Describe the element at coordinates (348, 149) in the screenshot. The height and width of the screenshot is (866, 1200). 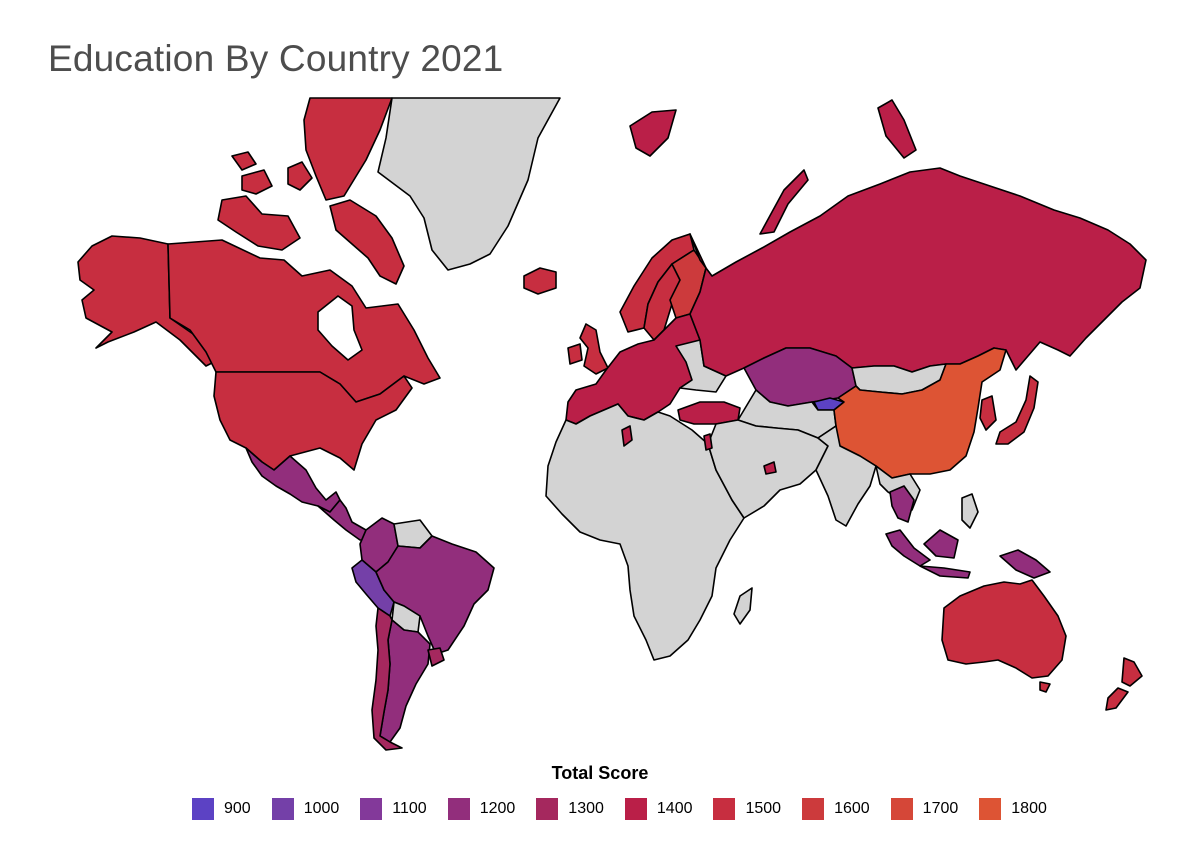
I see `region-arctic-islands` at that location.